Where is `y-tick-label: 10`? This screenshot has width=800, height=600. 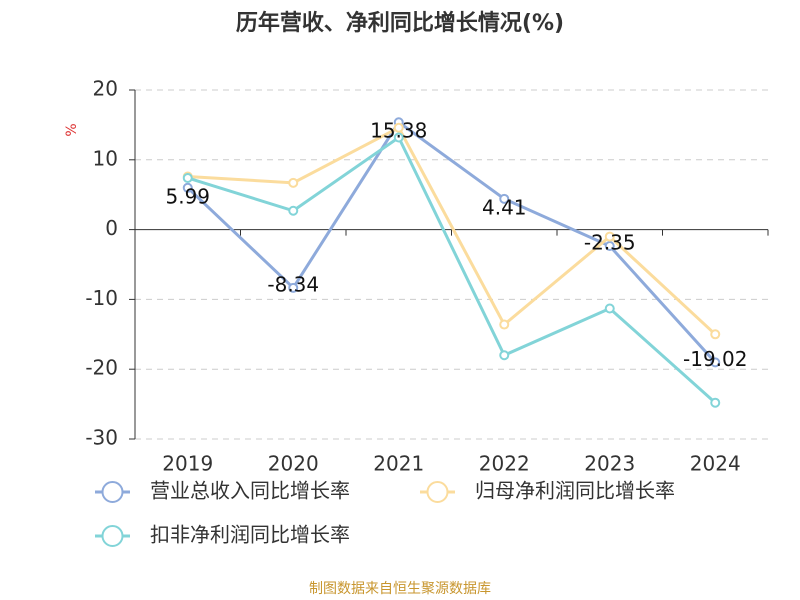
y-tick-label: 10 is located at coordinates (105, 158).